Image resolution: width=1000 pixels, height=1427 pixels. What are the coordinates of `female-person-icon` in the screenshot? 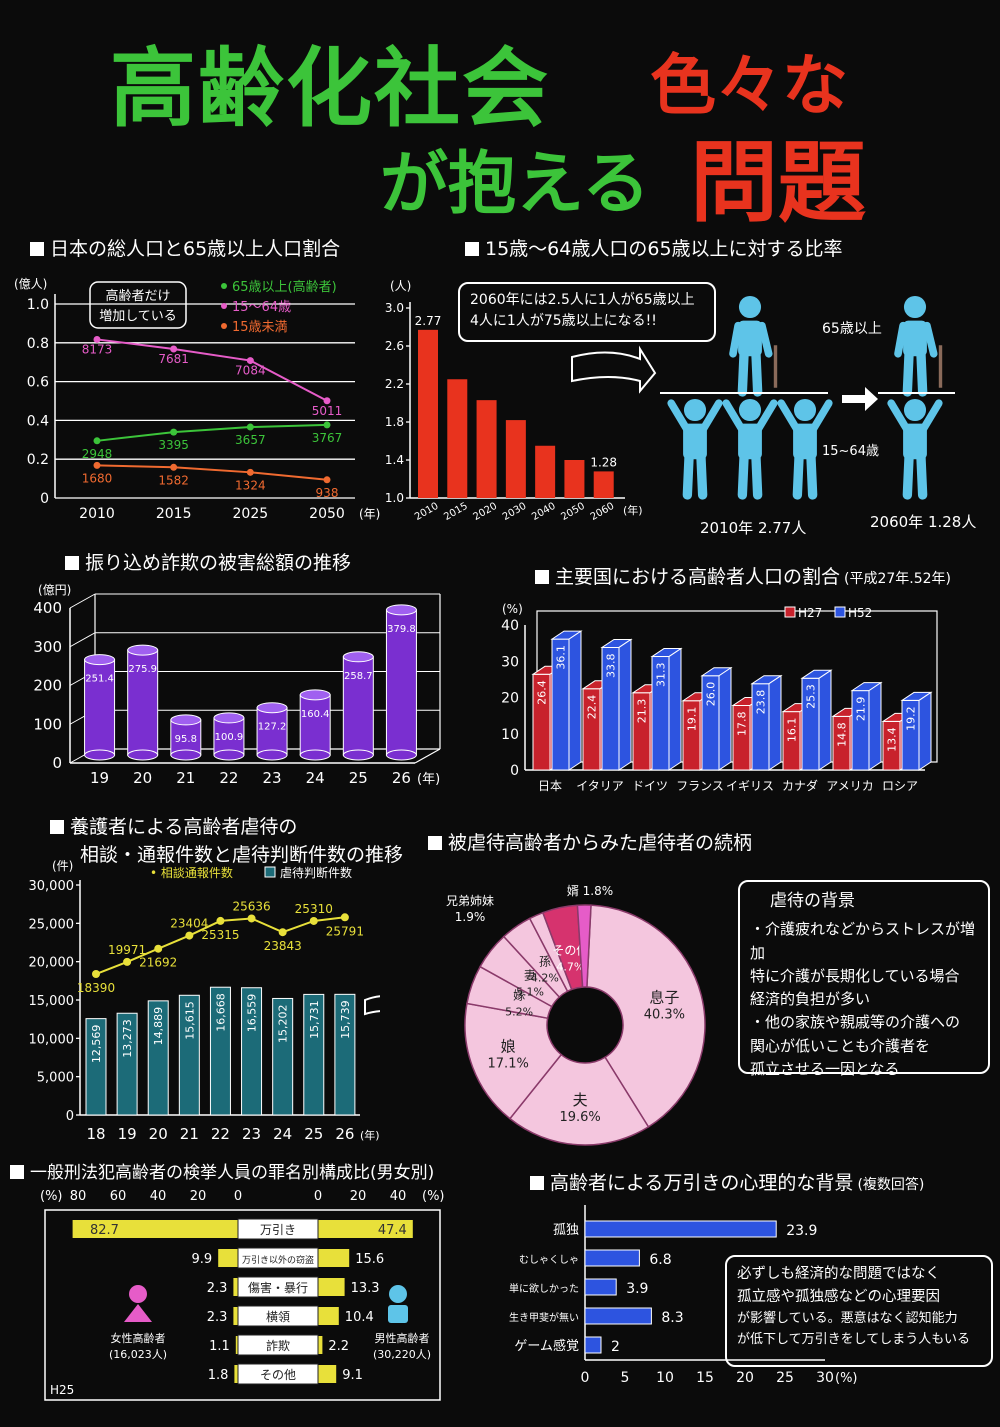 It's located at (138, 1294).